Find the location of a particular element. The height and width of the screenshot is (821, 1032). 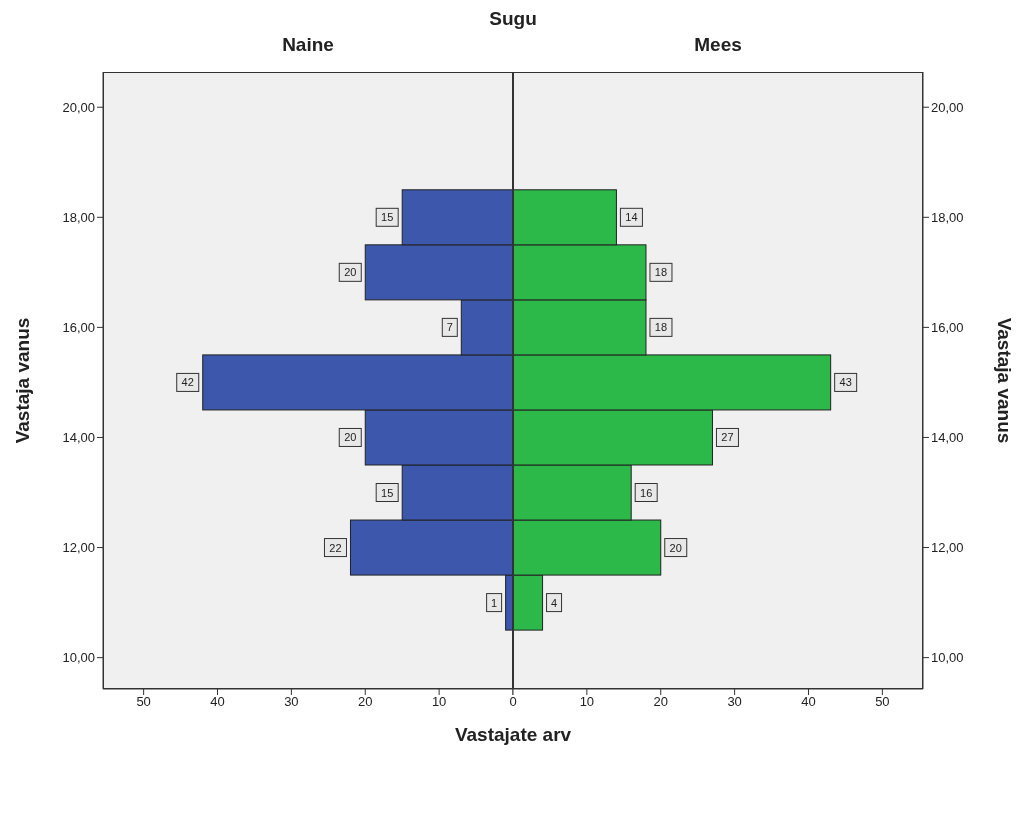

x-axis-title: Vastajate arv is located at coordinates (513, 735).